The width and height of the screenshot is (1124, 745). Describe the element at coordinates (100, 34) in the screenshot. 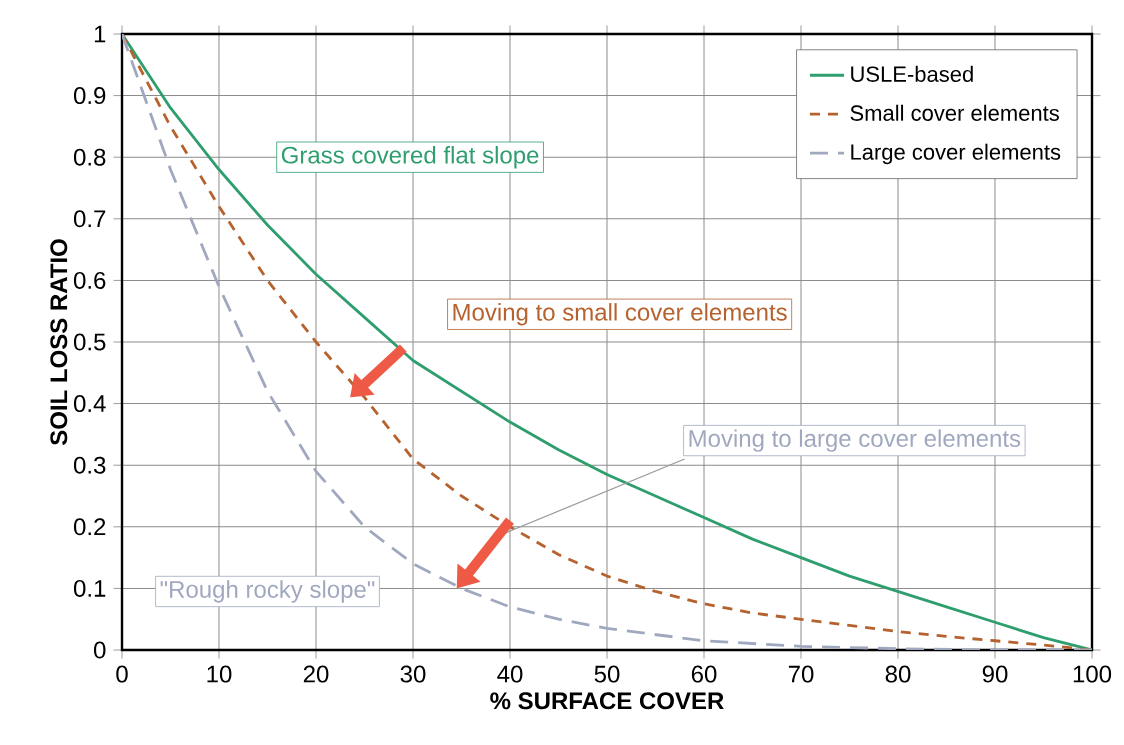

I see `y-tick-label: 1` at that location.